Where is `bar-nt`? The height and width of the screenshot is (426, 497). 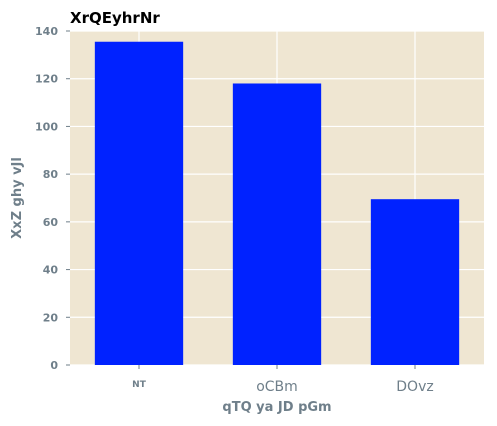 bar-nt is located at coordinates (139, 203).